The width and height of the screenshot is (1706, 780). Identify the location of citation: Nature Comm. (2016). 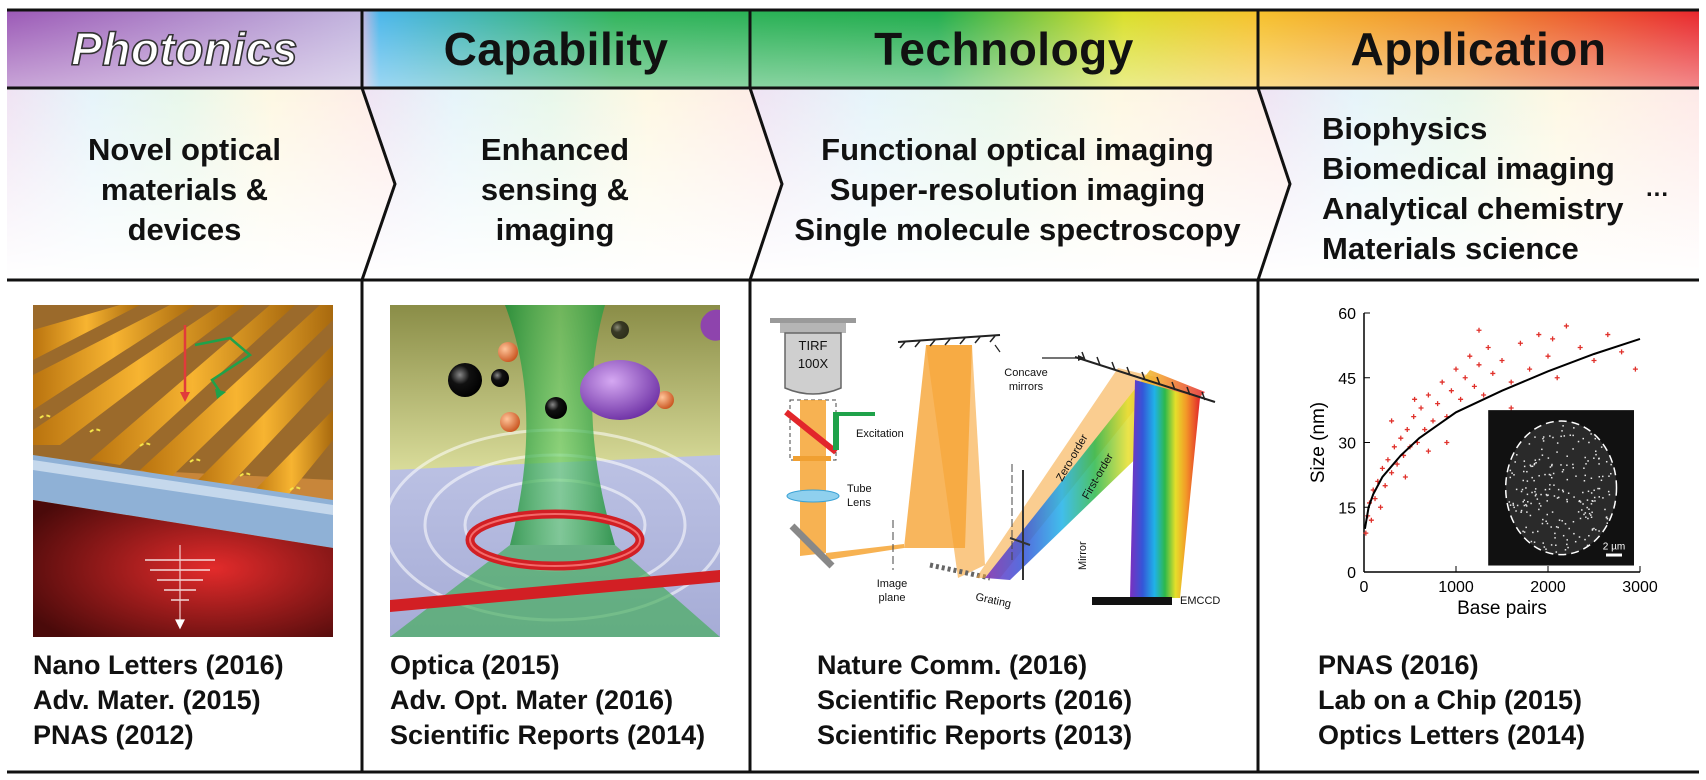
(952, 665).